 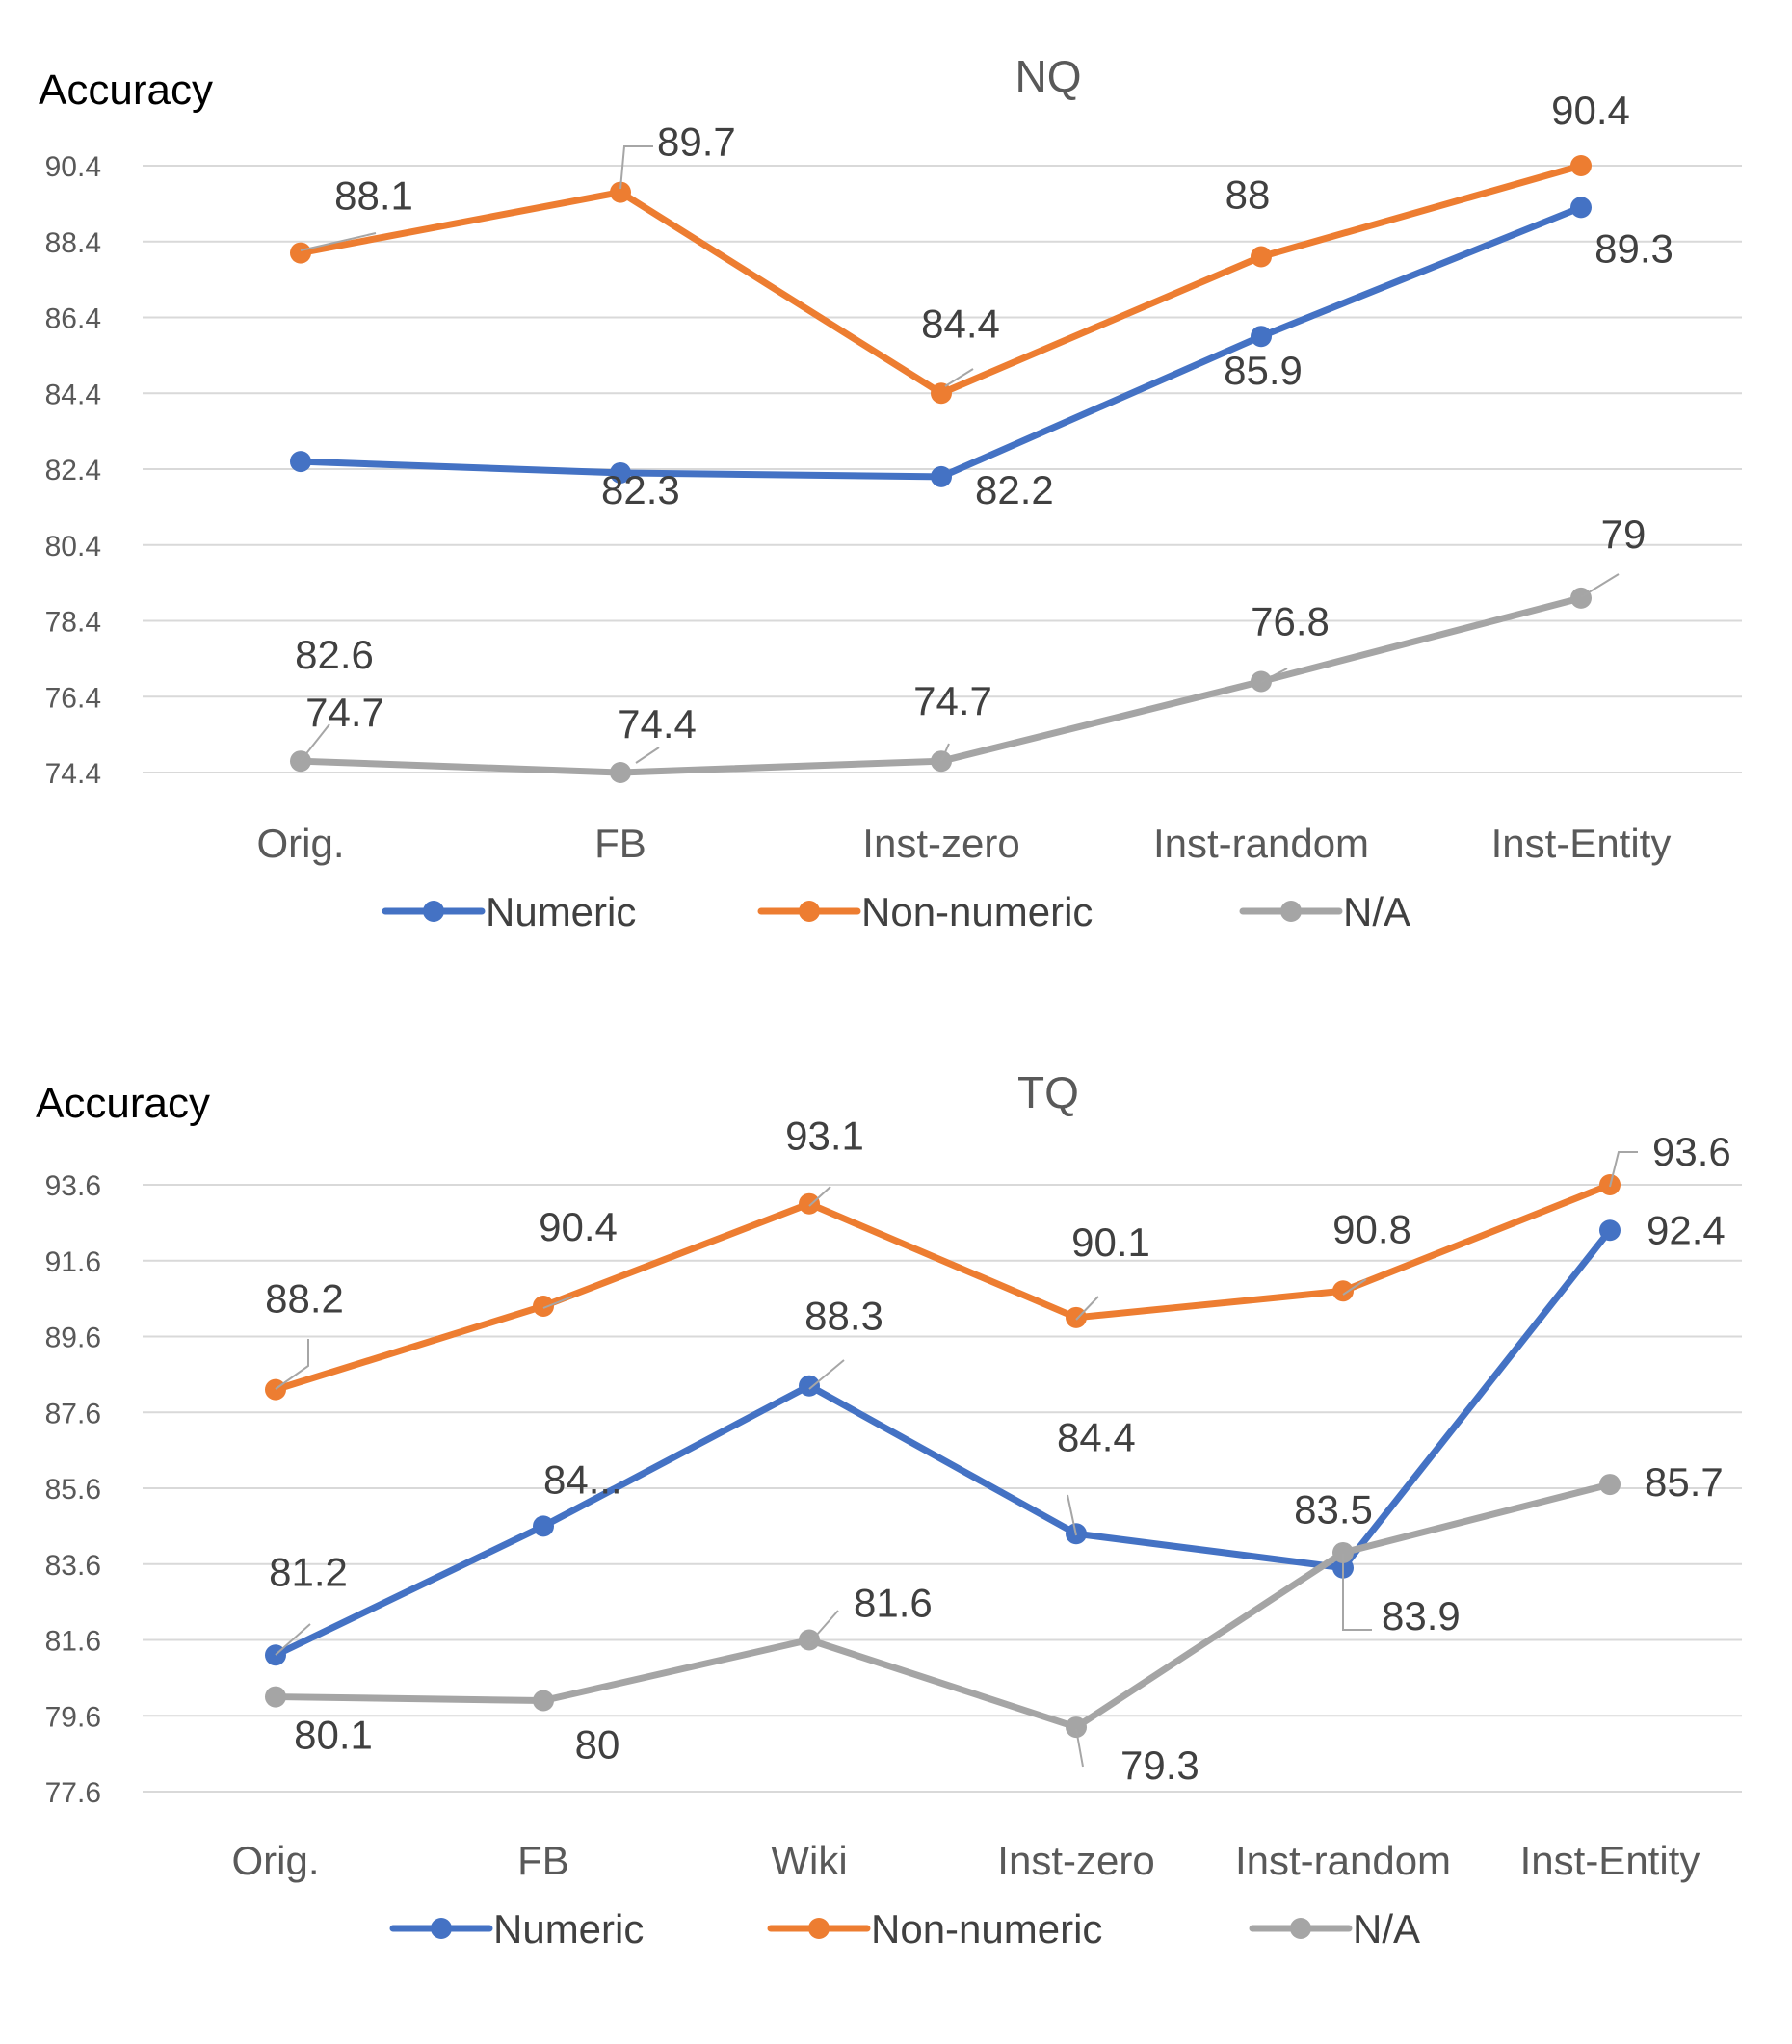 What do you see at coordinates (1335, 1929) in the screenshot?
I see `legend-item: N/A` at bounding box center [1335, 1929].